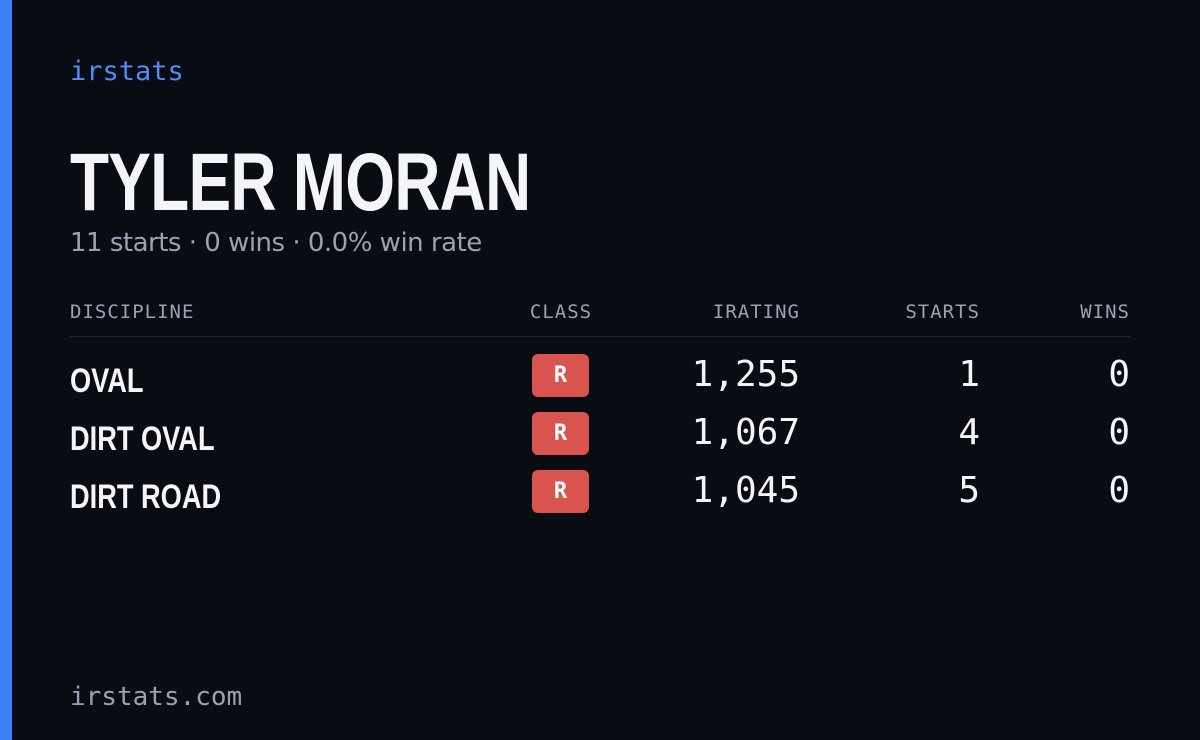 This screenshot has width=1200, height=740. What do you see at coordinates (127, 71) in the screenshot?
I see `brand: irstats` at bounding box center [127, 71].